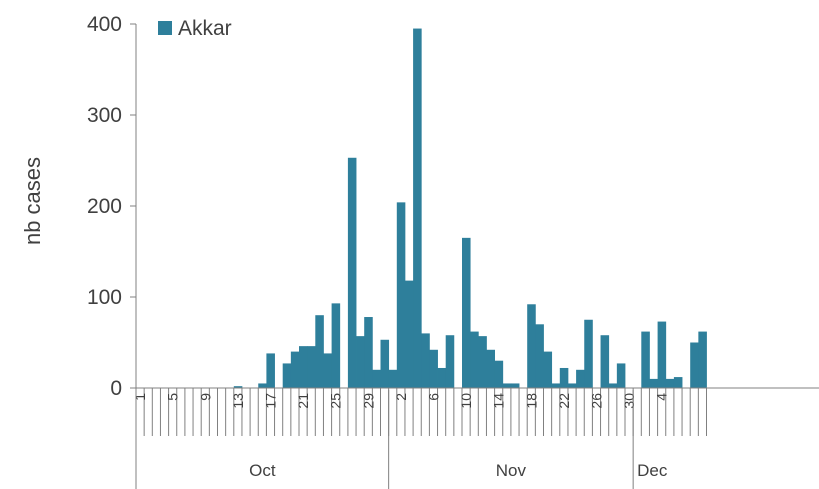 This screenshot has height=489, width=819. I want to click on x-tick-label: 18, so click(531, 401).